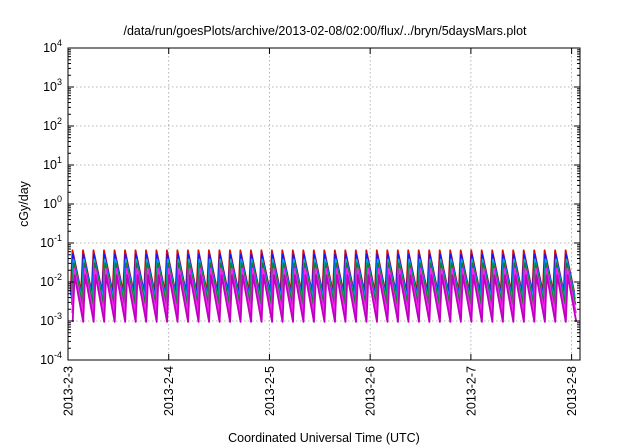 The width and height of the screenshot is (640, 448). I want to click on series-line, so click(324, 298).